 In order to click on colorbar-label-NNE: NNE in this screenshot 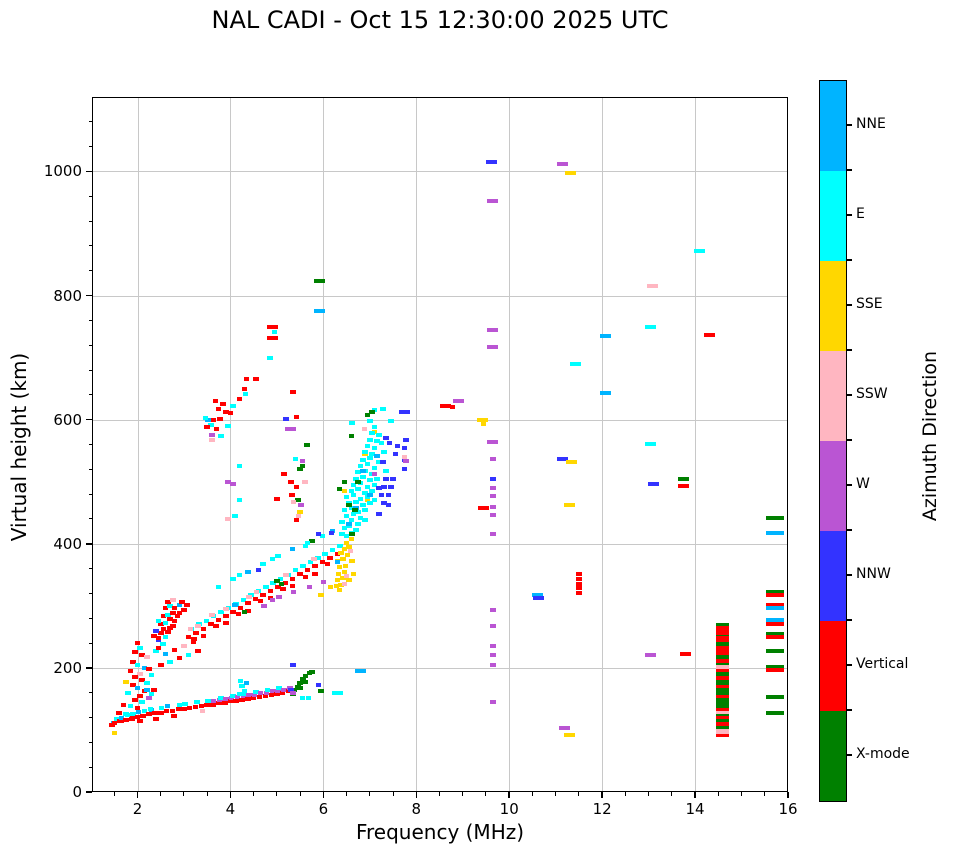, I will do `click(871, 124)`.